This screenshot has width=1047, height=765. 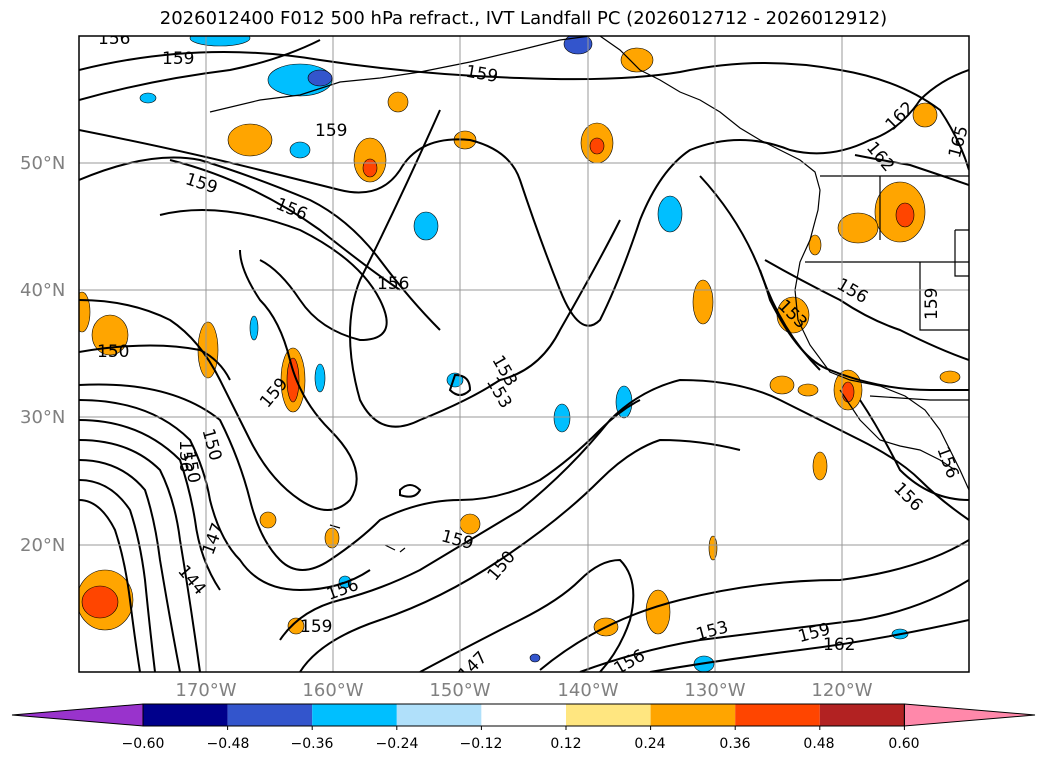 I want to click on lat-label-50n: 50°N, so click(x=43, y=163).